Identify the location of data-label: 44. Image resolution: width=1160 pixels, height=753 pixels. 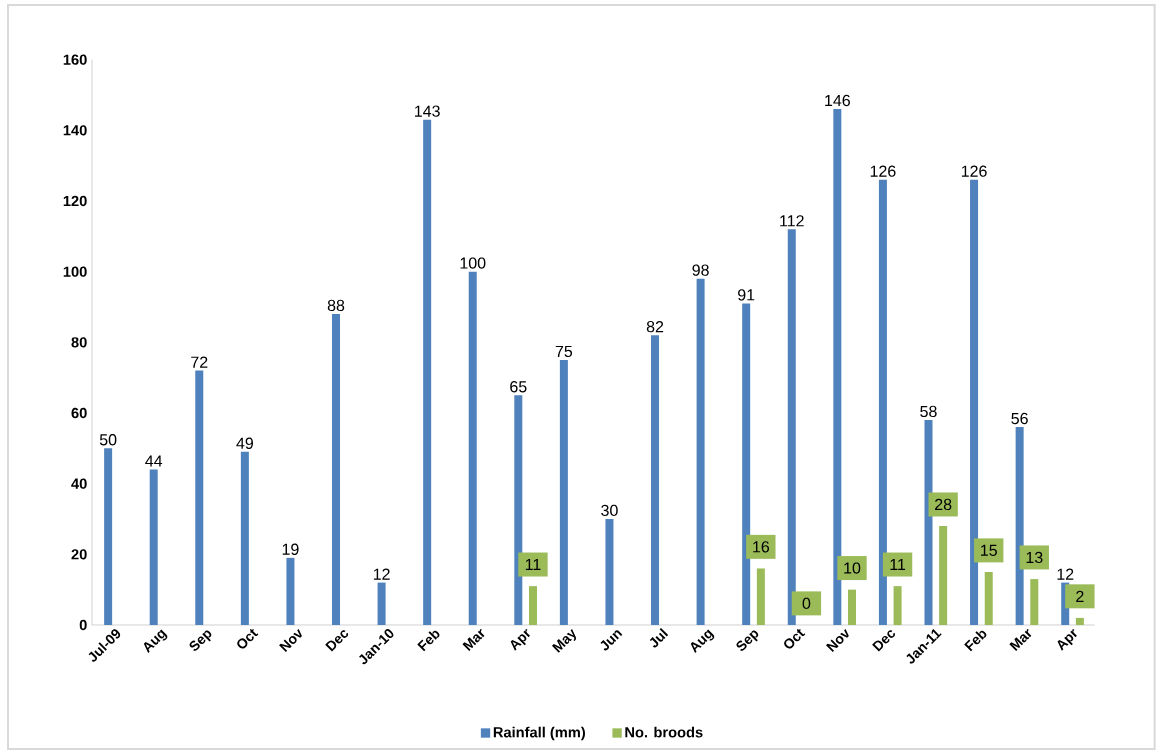
(154, 461).